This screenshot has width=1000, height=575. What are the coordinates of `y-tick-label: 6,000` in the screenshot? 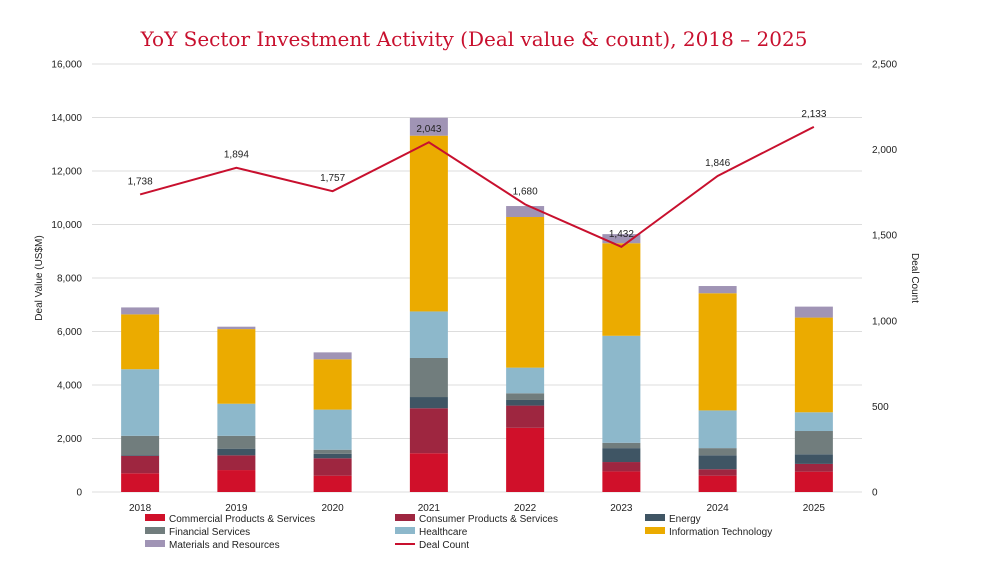 It's located at (69, 332).